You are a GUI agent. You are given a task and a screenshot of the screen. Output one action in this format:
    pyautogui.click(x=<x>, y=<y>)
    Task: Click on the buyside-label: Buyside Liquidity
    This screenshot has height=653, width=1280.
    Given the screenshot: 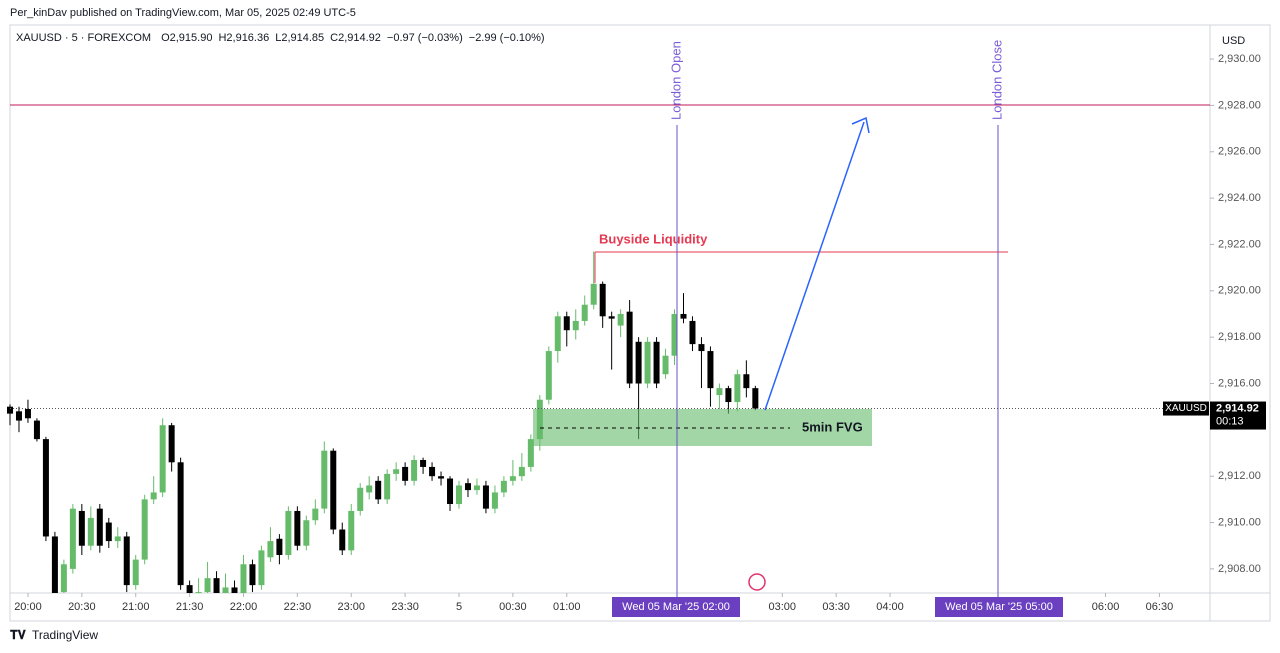 What is the action you would take?
    pyautogui.click(x=653, y=238)
    